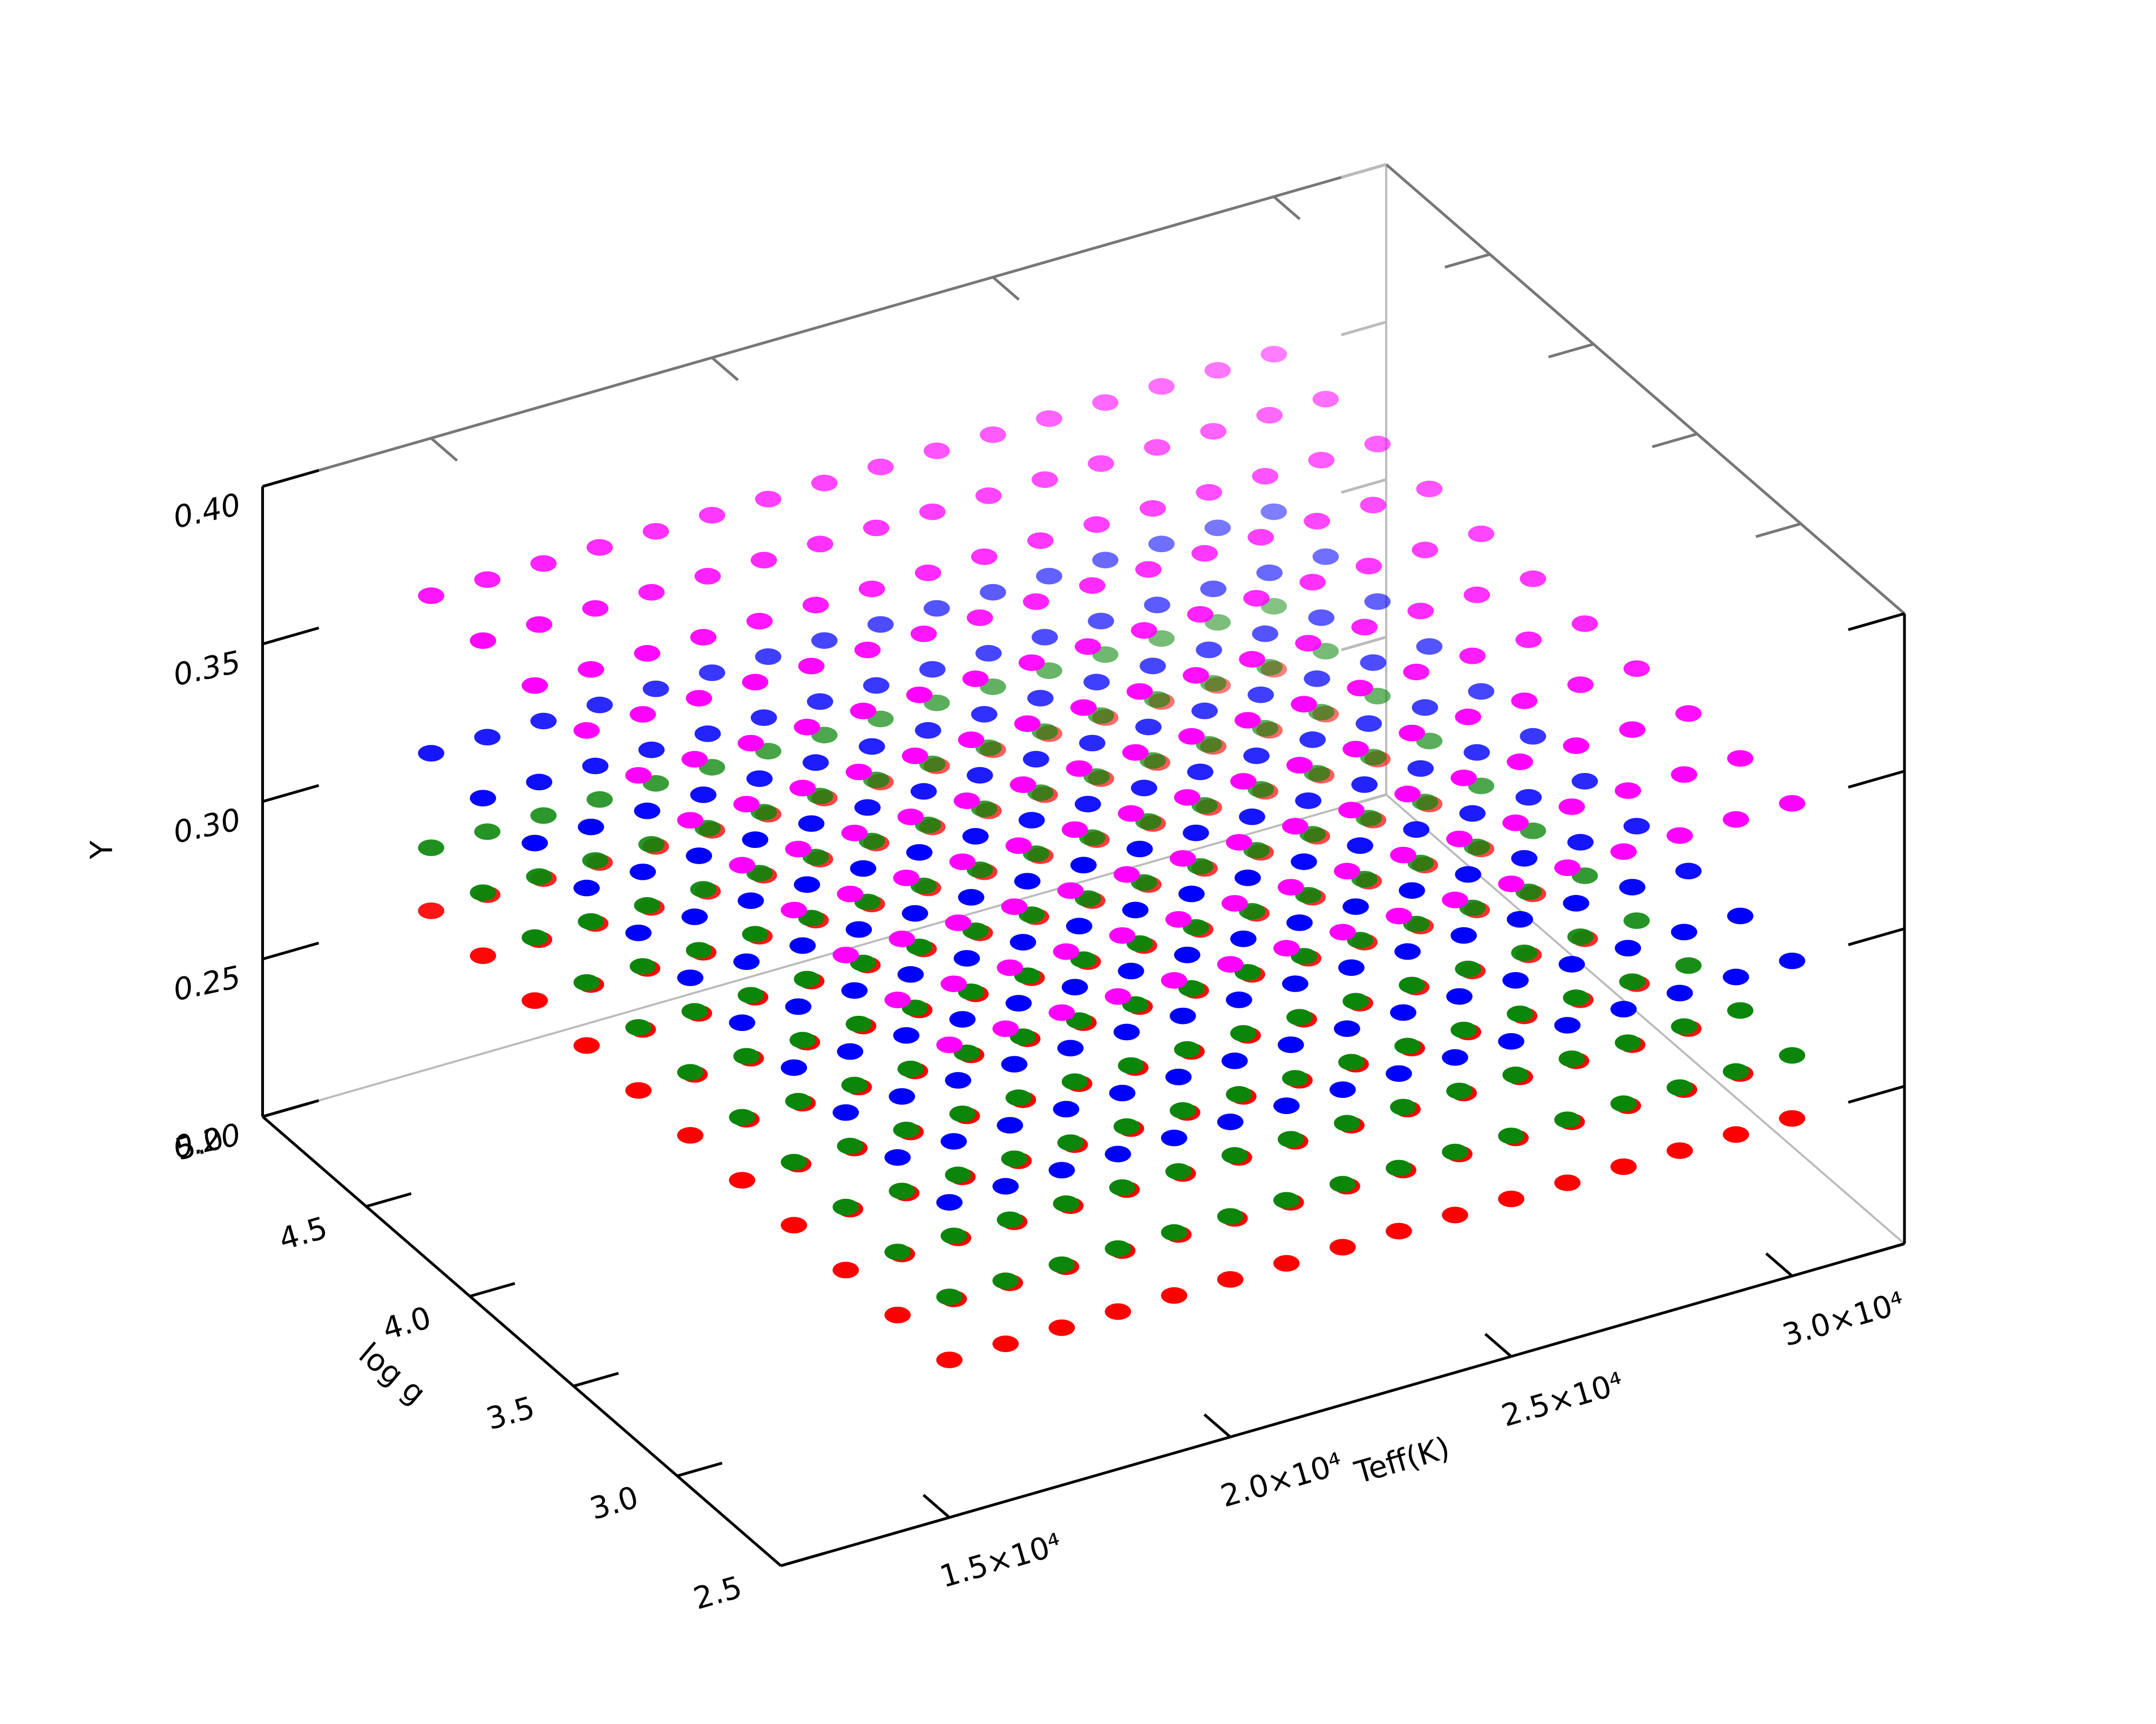 Image resolution: width=2156 pixels, height=1724 pixels. I want to click on x-tick-label: 3.0×10⁴, so click(1843, 1319).